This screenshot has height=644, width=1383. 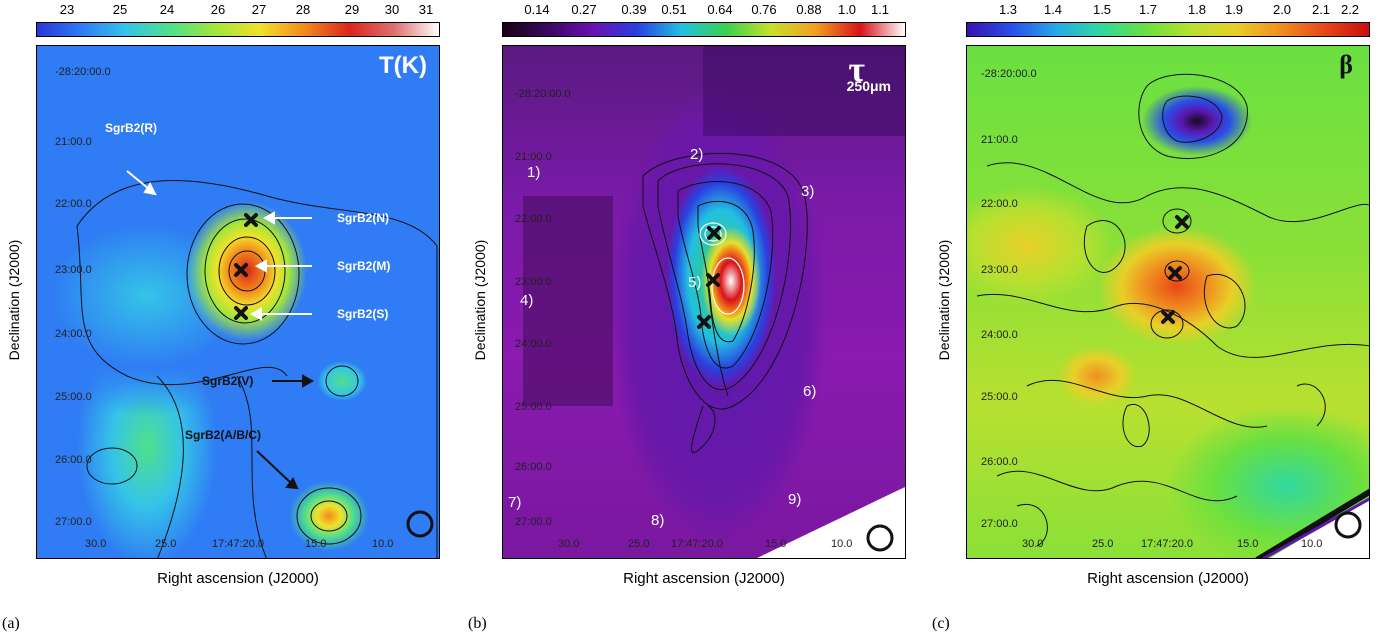 What do you see at coordinates (223, 435) in the screenshot?
I see `label-sgrb2-abc: SgrB2(A/B/C)` at bounding box center [223, 435].